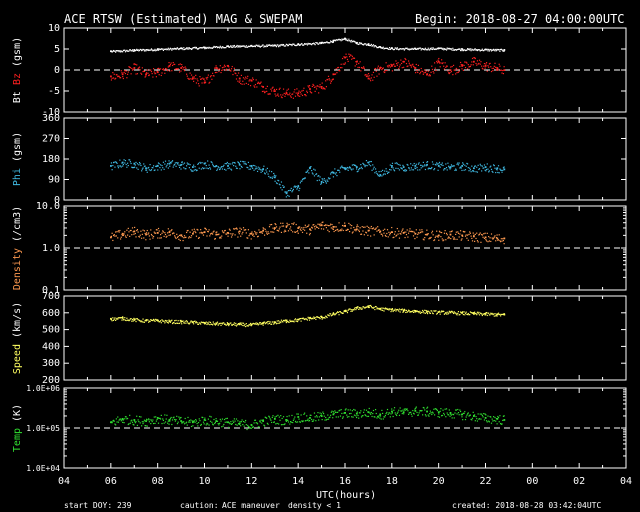  Describe the element at coordinates (51, 159) in the screenshot. I see `y-tick-label: 180` at that location.